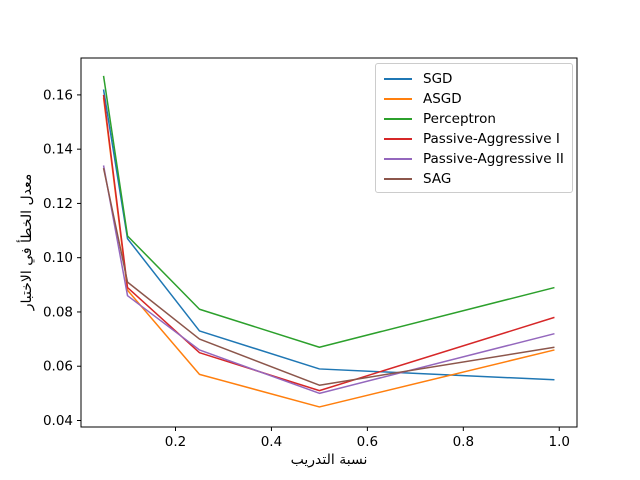 The image size is (640, 480). I want to click on legend-entry: Perceptron, so click(474, 119).